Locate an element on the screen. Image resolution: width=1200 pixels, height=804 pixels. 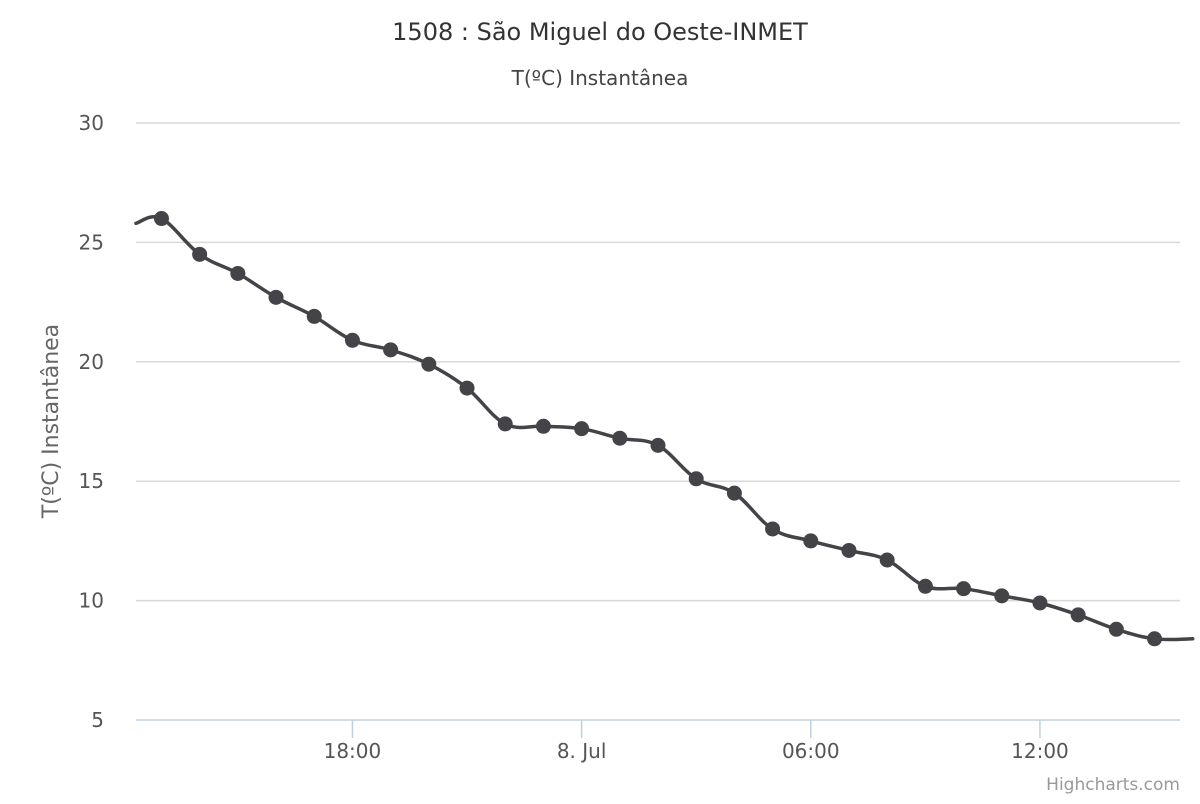
y-axis-ticks: 5 10 15 20 25 30 is located at coordinates (91, 421).